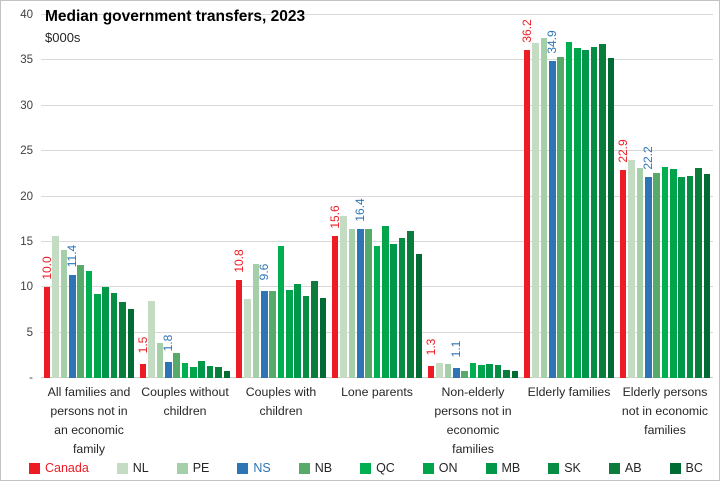 Image resolution: width=720 pixels, height=481 pixels. I want to click on value-label: 10.8, so click(239, 261).